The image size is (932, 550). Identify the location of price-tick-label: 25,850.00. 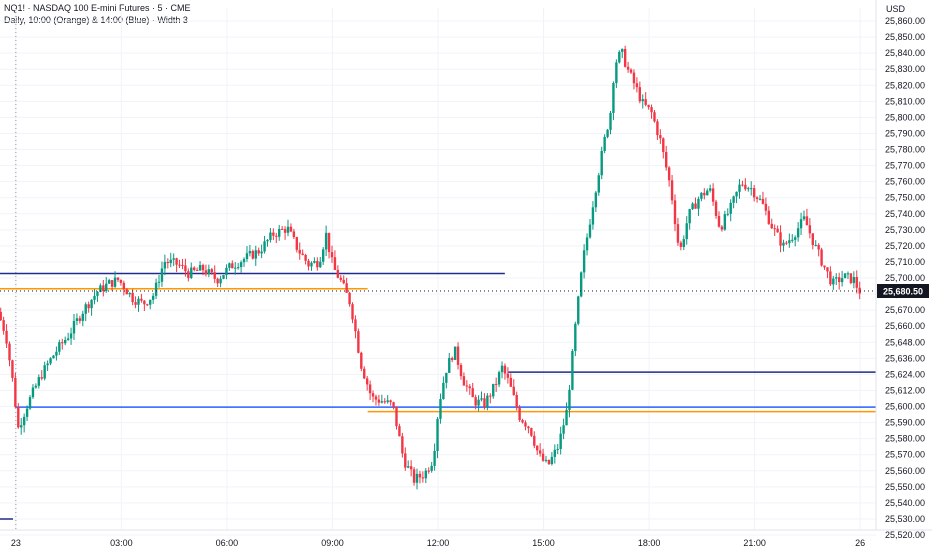
(905, 37).